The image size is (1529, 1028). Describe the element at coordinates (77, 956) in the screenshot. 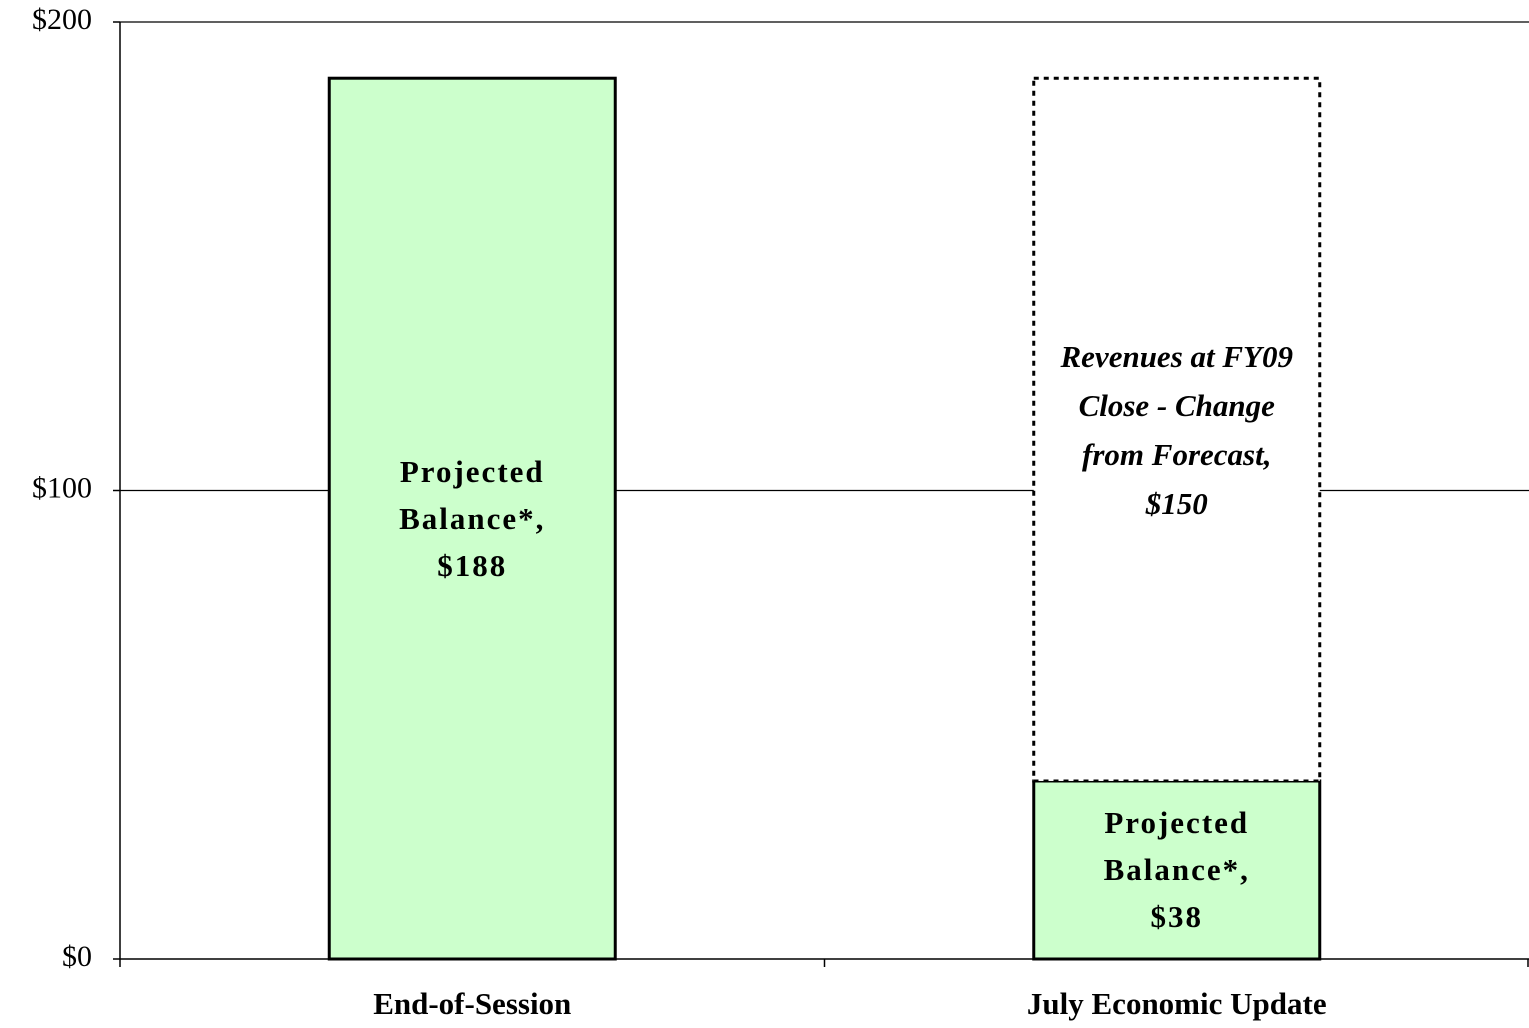

I see `y-tick-label: $0` at that location.